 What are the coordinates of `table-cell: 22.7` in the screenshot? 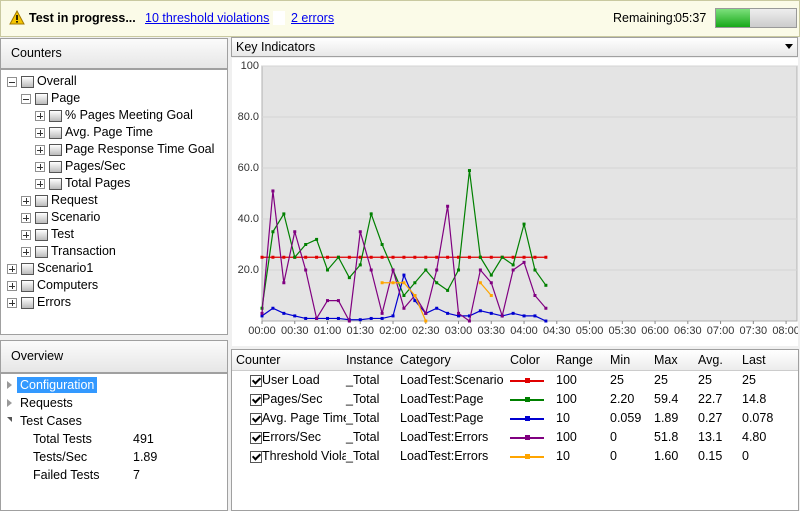 It's located at (710, 399).